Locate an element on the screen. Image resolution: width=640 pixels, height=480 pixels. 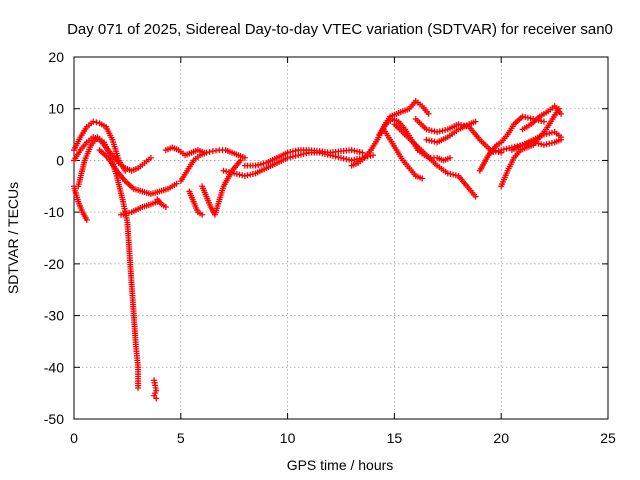
x-axis-label: GPS time / hours is located at coordinates (340, 465).